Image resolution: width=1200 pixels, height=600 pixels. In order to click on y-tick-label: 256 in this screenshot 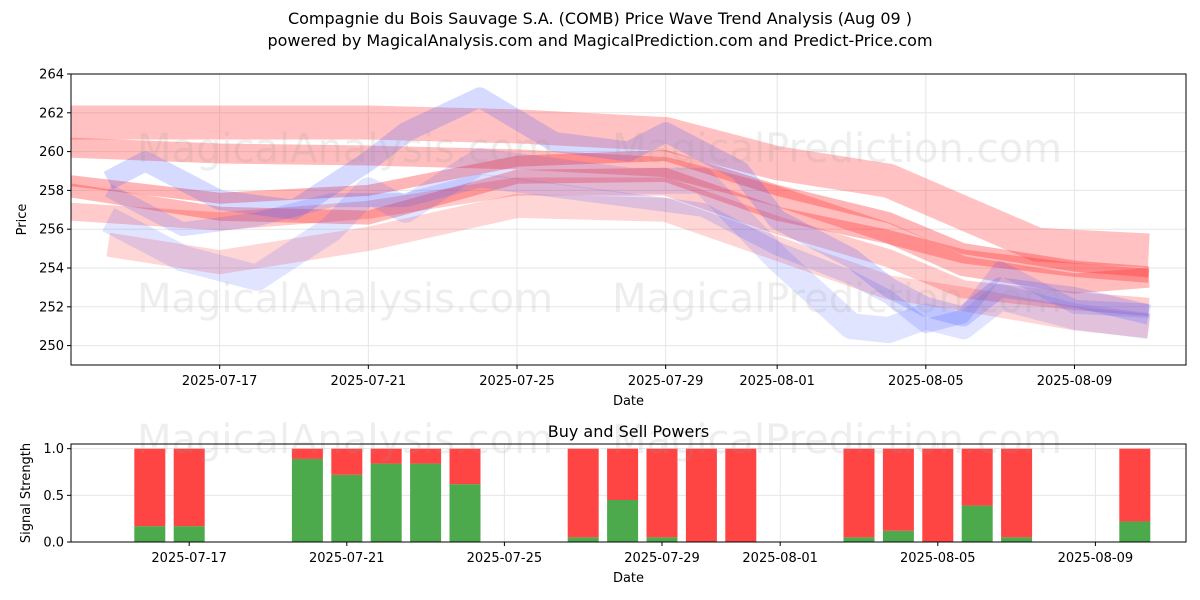, I will do `click(51, 230)`.